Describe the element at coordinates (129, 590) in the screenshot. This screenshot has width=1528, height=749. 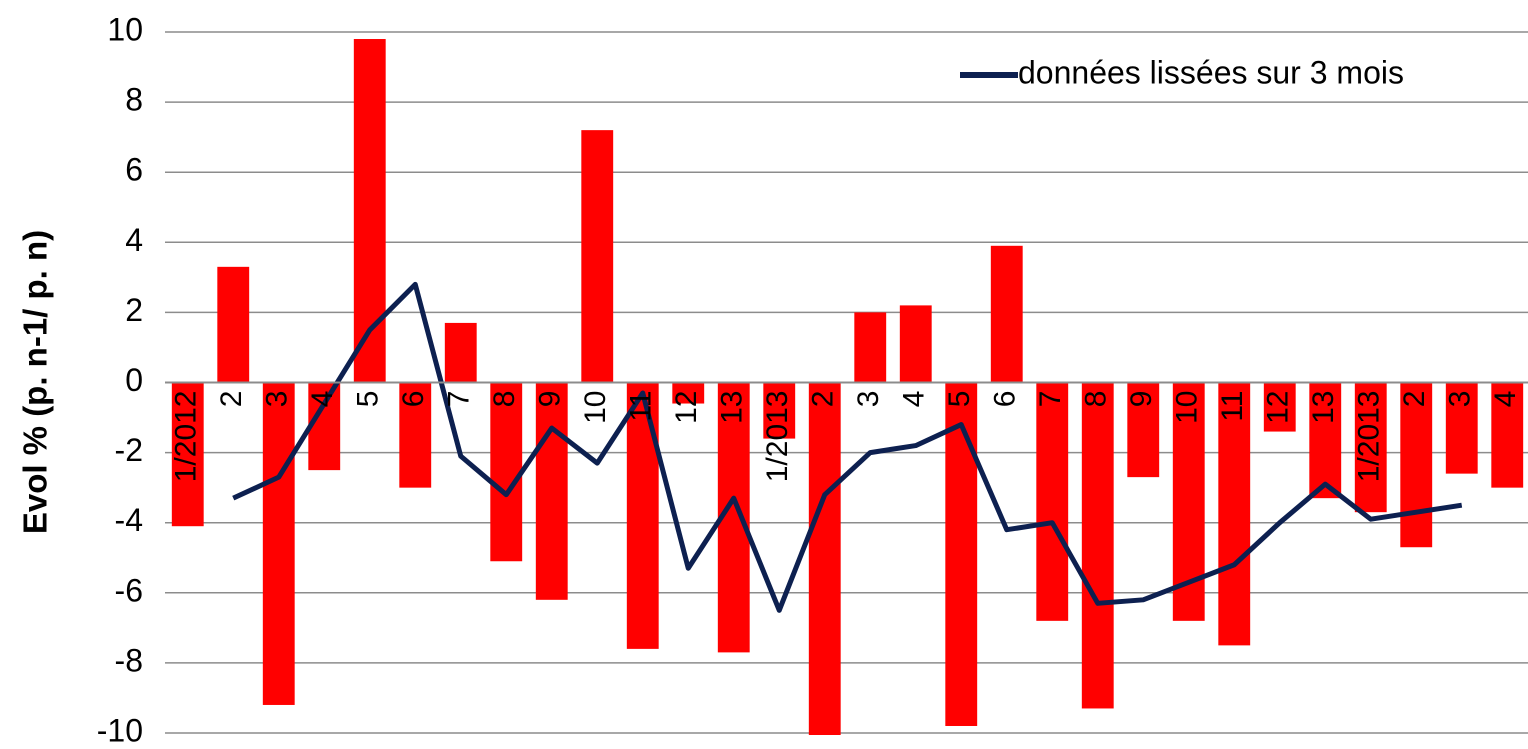
I see `y-tick-label: -6` at that location.